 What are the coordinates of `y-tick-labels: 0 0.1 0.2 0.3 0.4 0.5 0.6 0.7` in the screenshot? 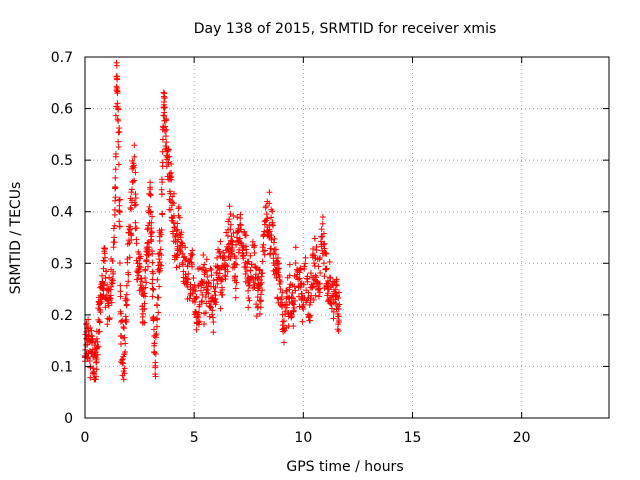 It's located at (62, 238).